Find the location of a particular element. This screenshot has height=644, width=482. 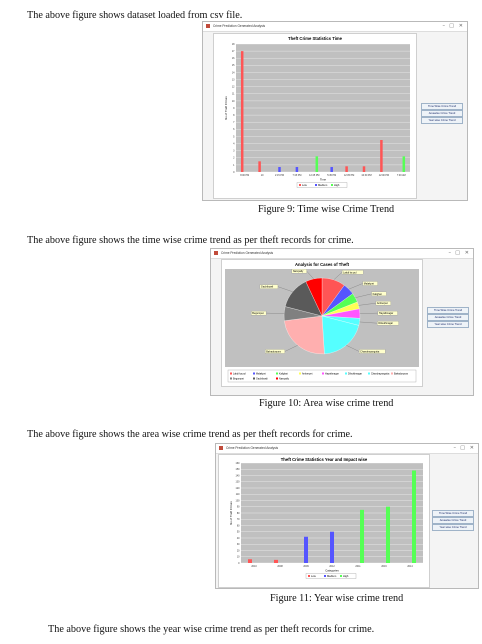

x-tick-label: 2008 is located at coordinates (280, 566).